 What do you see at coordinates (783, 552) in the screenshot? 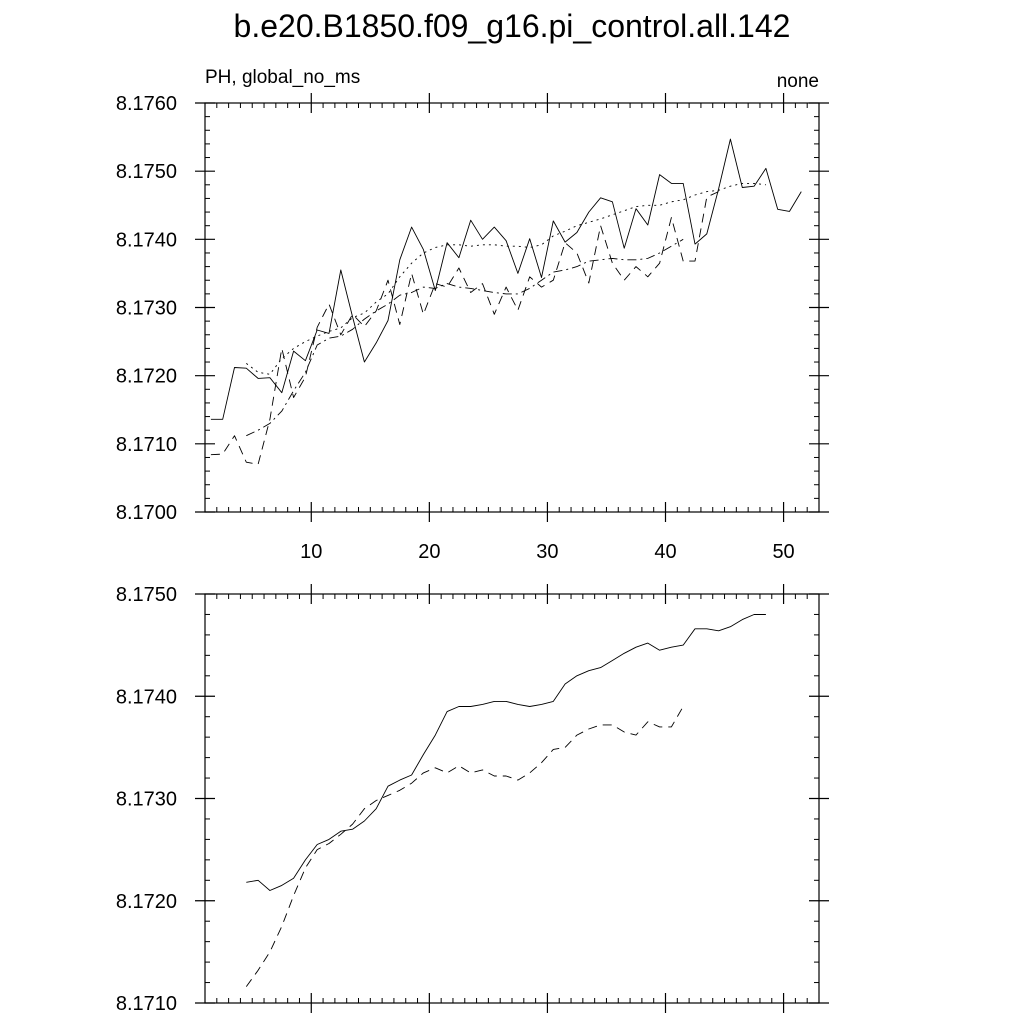
I see `x-tick-label: 50` at bounding box center [783, 552].